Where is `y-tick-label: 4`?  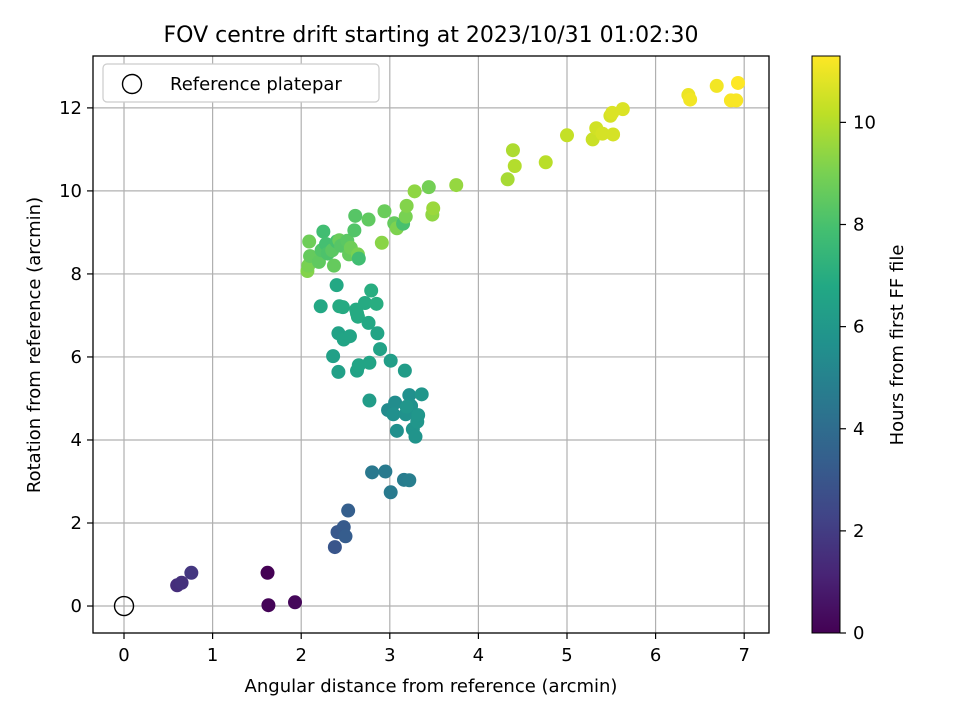 y-tick-label: 4 is located at coordinates (76, 440).